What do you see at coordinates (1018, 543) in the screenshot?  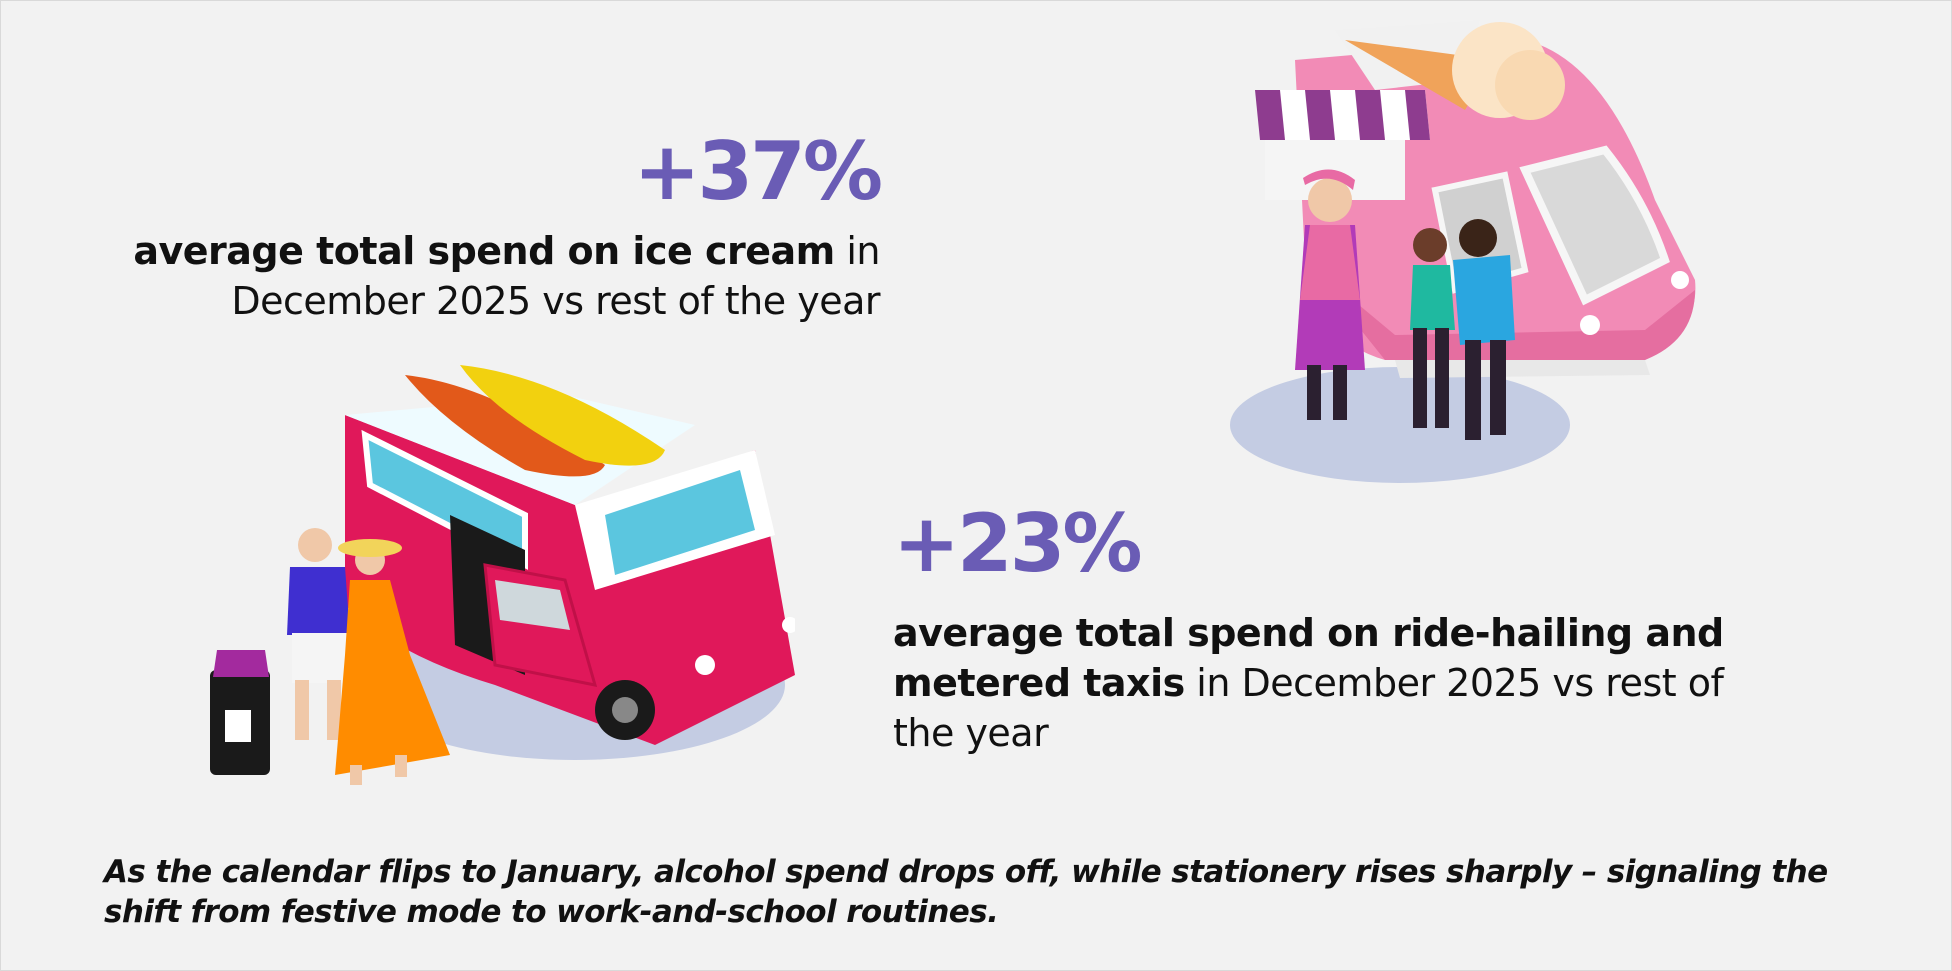 I see `stat-percent: +23%` at bounding box center [1018, 543].